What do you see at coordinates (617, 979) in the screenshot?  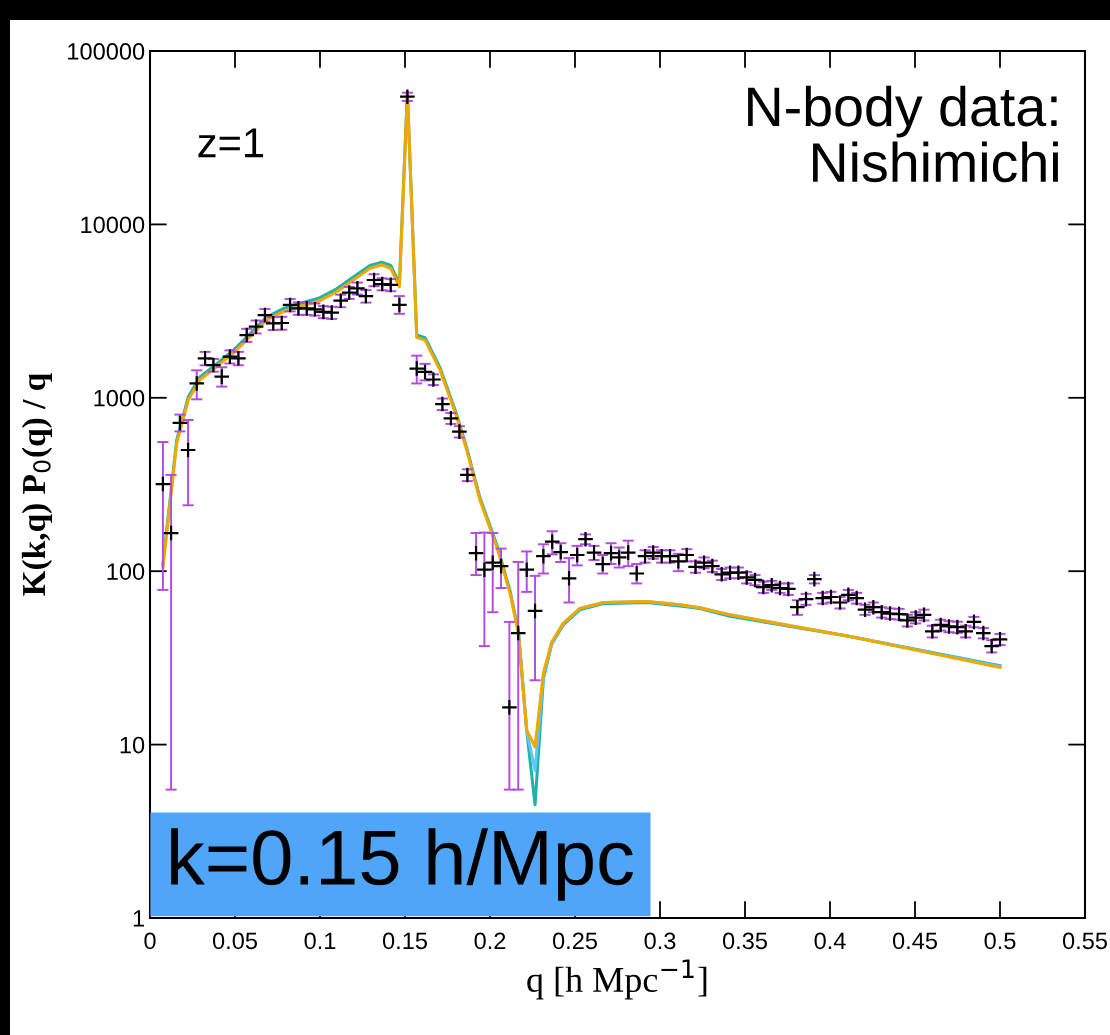 I see `x-axis-title: q [h Mpc$^{−1}$]` at bounding box center [617, 979].